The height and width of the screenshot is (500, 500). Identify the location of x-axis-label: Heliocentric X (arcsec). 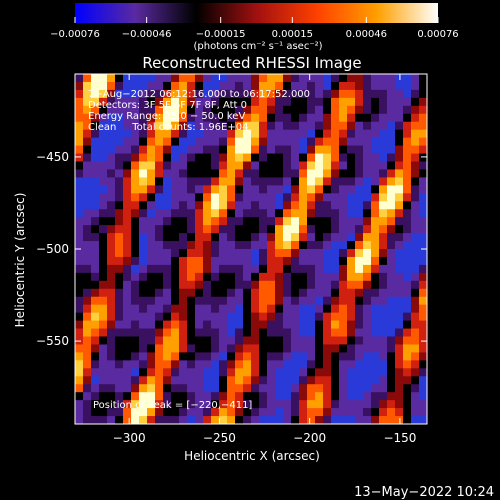
(252, 456).